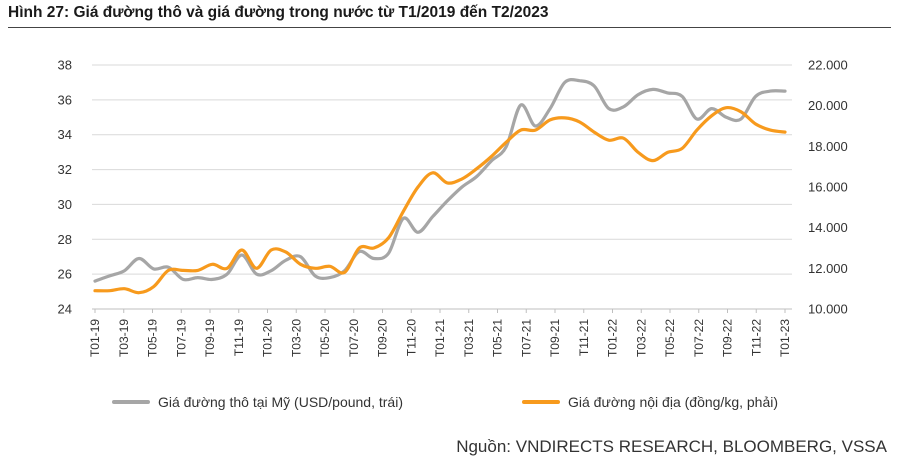  I want to click on x-tick-label: T11-22, so click(756, 337).